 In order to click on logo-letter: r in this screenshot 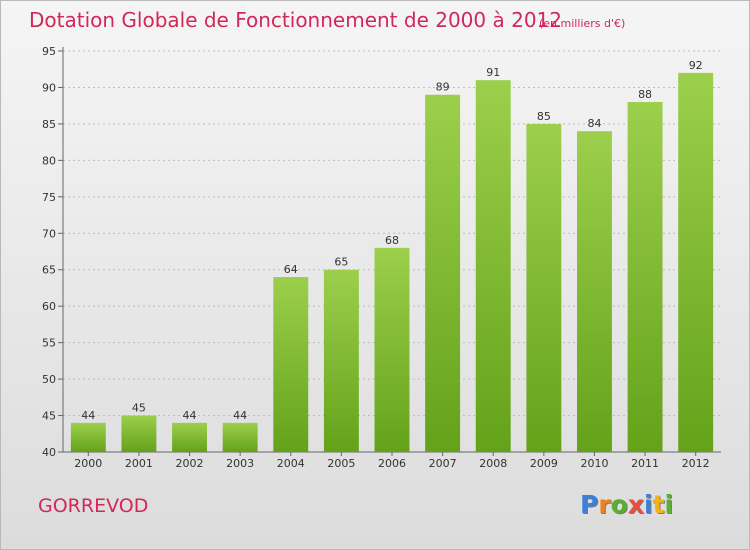, I will do `click(604, 504)`.